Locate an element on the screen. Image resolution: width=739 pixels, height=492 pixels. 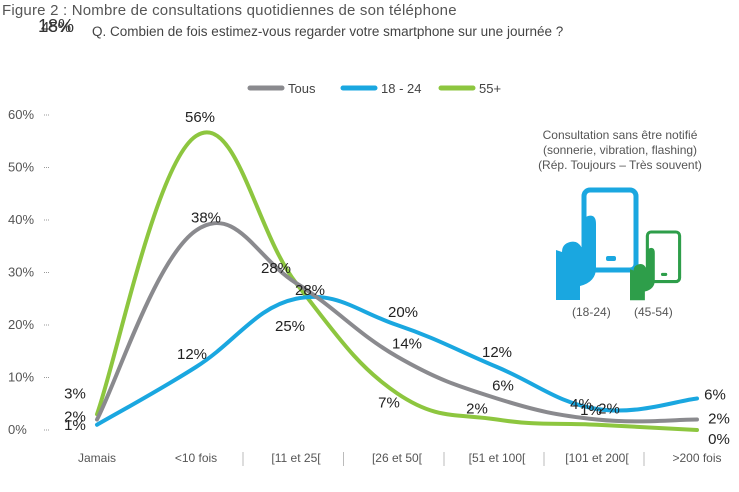
y-tick-label: 60% is located at coordinates (21, 114).